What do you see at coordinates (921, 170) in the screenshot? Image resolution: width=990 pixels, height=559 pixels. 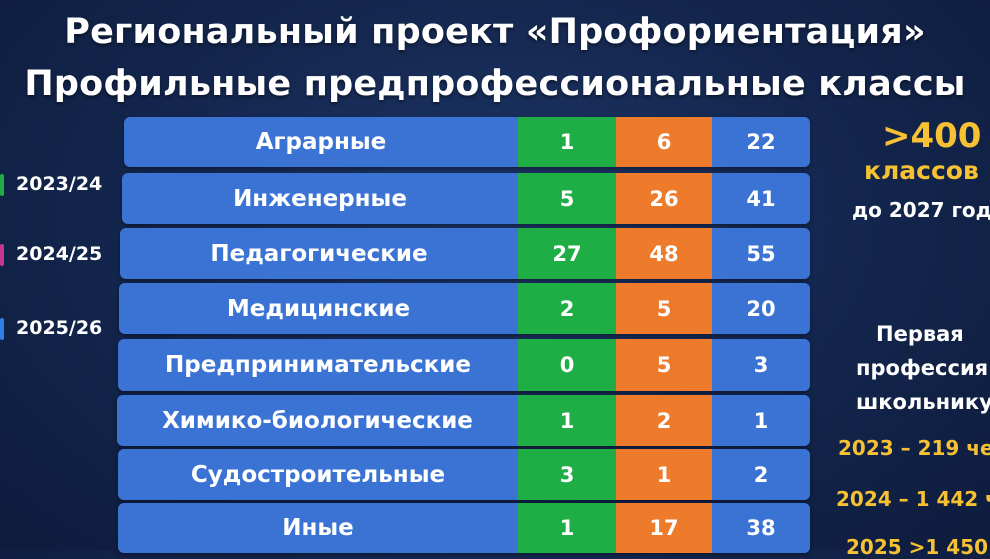 I see `target-unit: классов` at bounding box center [921, 170].